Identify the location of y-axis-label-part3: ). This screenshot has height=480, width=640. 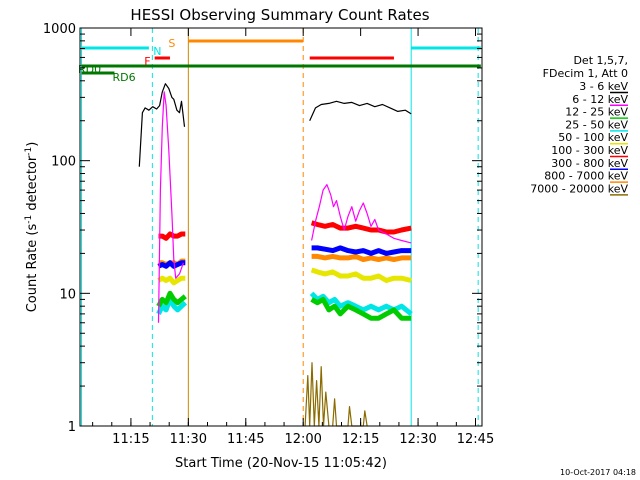
(32, 144).